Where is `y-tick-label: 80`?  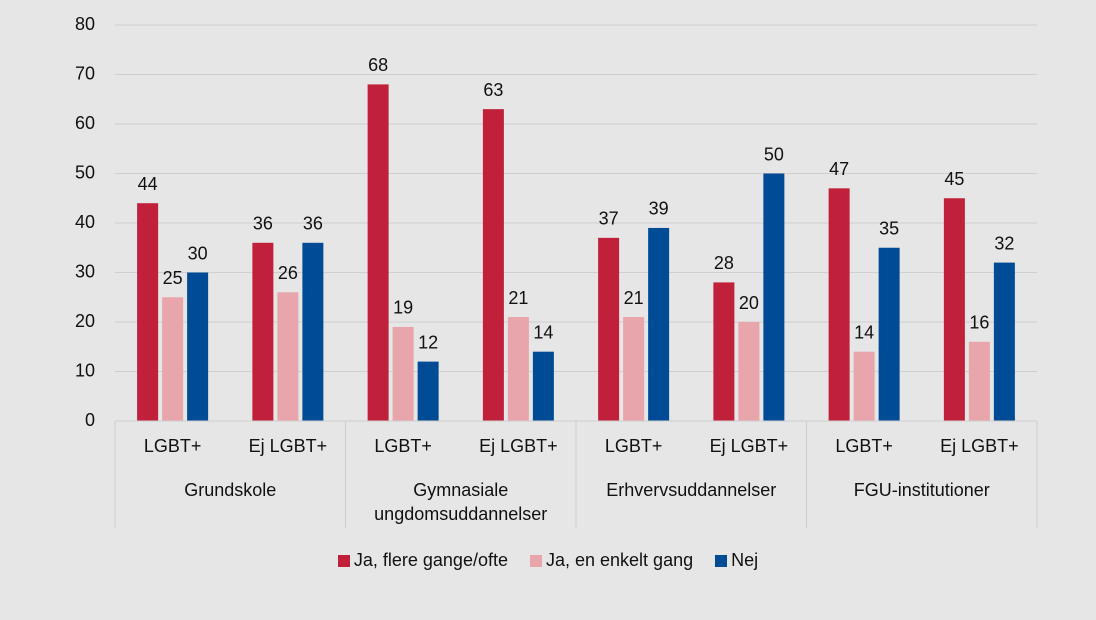 y-tick-label: 80 is located at coordinates (85, 24).